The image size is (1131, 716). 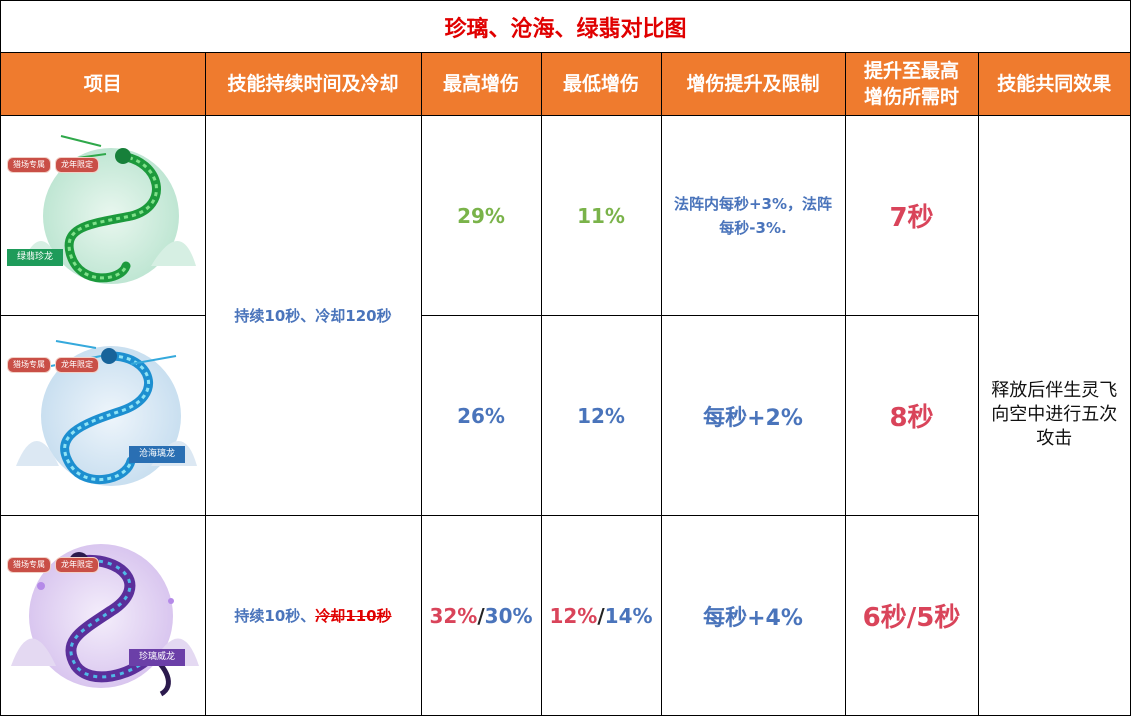 I want to click on header-boost-rule: 增伤提升及限制, so click(x=753, y=84).